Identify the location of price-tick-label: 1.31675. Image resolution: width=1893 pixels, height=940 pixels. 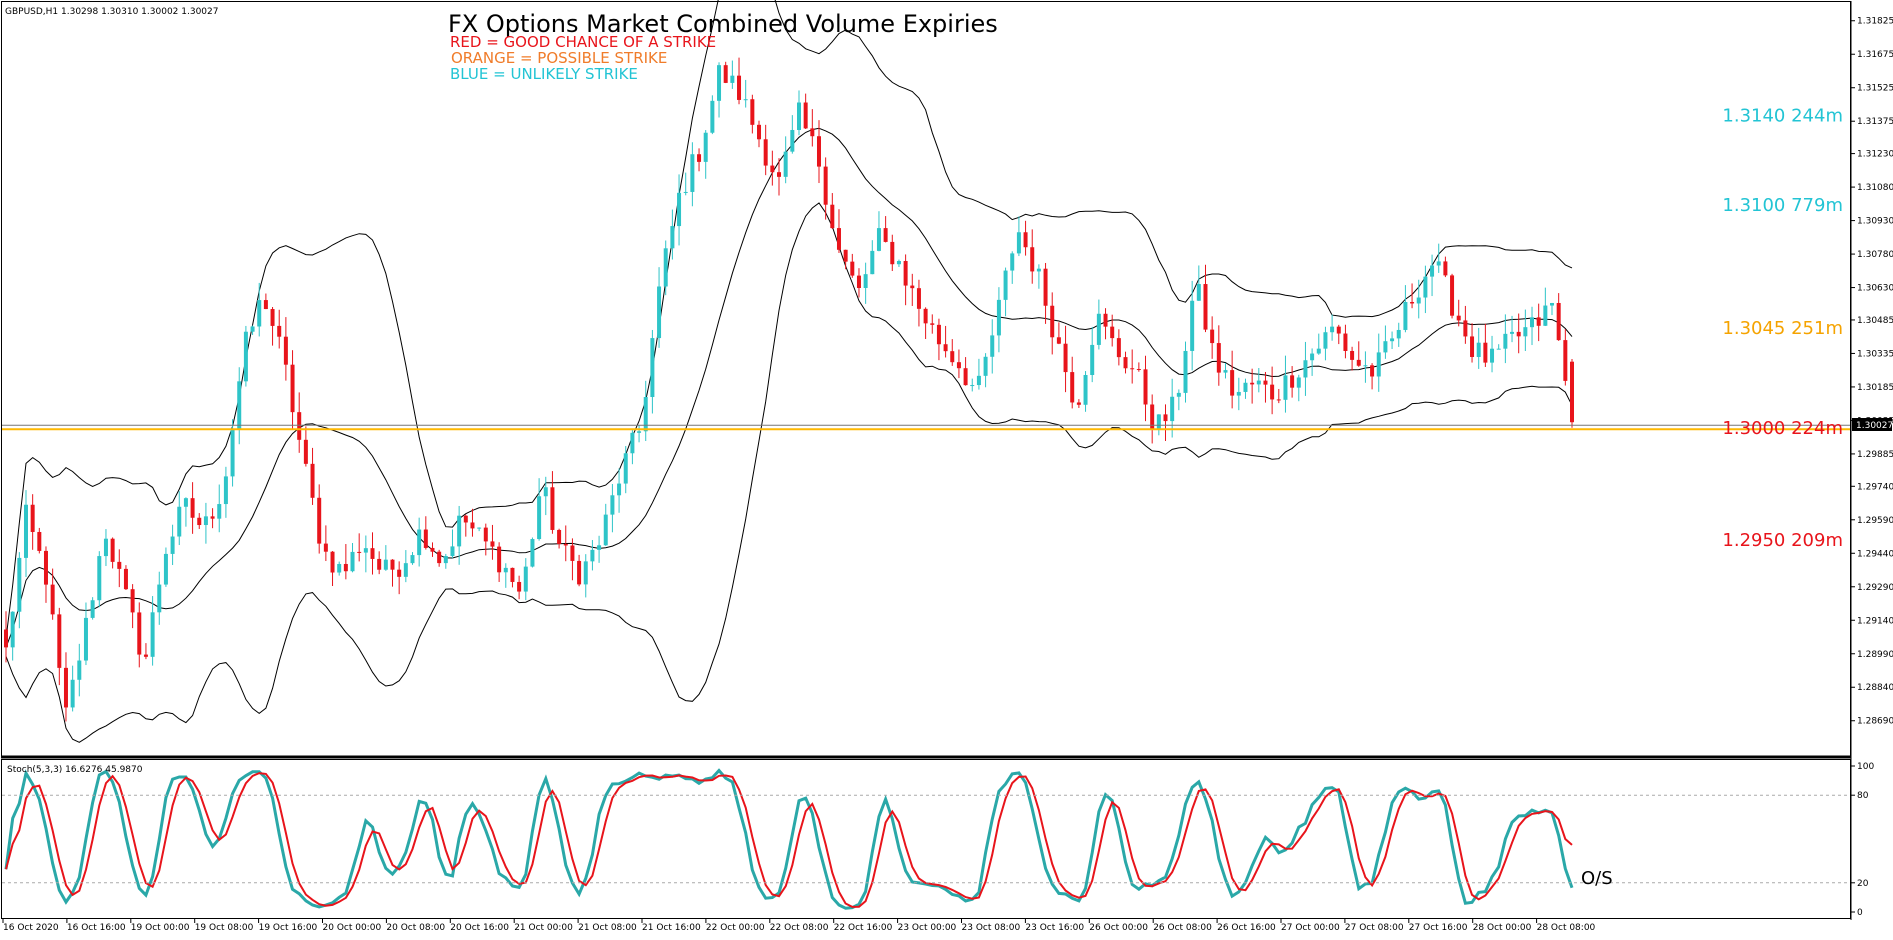
(1875, 55).